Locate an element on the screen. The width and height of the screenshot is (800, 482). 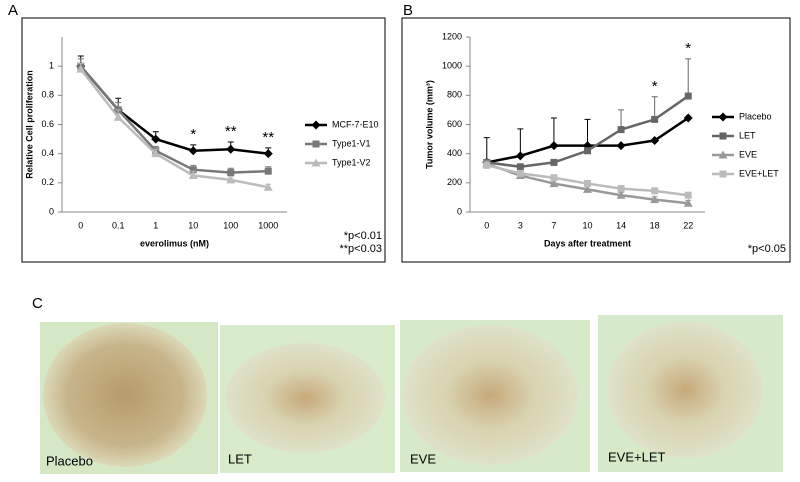
note: *p<0.05 is located at coordinates (767, 249).